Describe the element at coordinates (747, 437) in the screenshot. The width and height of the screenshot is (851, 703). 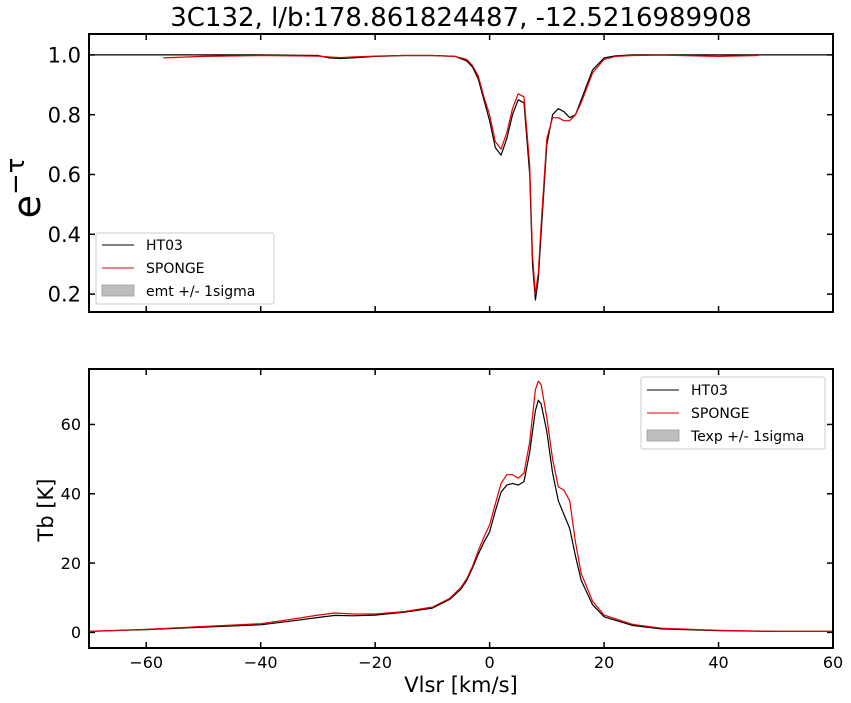
I see `bottom-legend-band-label: Texp +/- 1sigma` at that location.